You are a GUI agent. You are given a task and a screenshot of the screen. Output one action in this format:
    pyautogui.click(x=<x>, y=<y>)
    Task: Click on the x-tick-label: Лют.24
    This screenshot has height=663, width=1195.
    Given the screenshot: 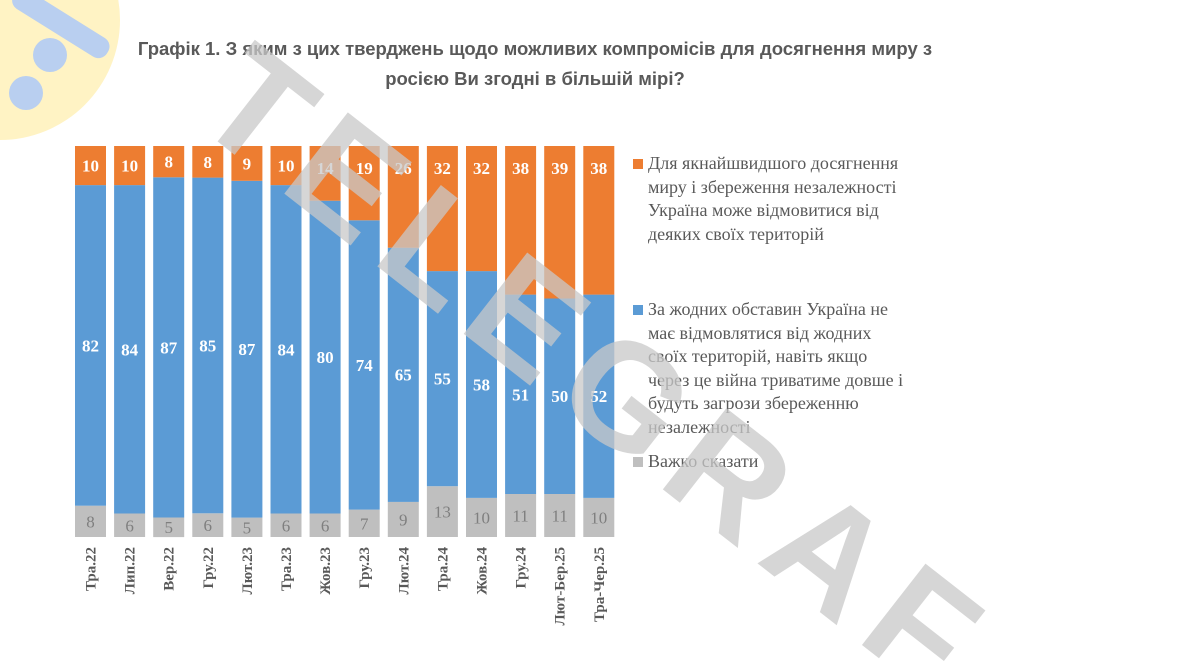 What is the action you would take?
    pyautogui.click(x=404, y=571)
    